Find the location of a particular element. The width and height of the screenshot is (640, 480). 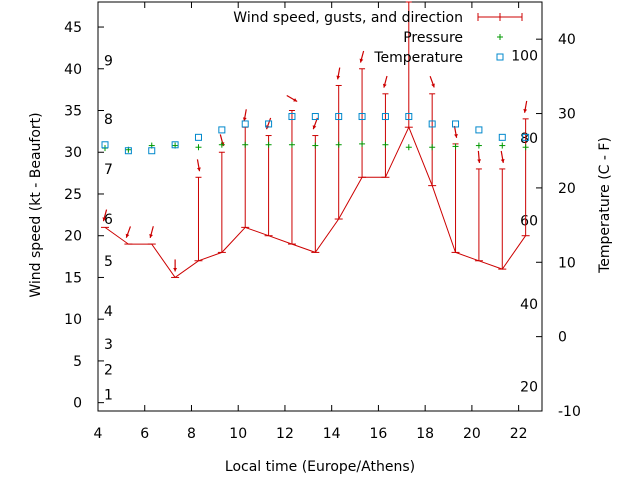

beaufort-label: 9 is located at coordinates (108, 61).